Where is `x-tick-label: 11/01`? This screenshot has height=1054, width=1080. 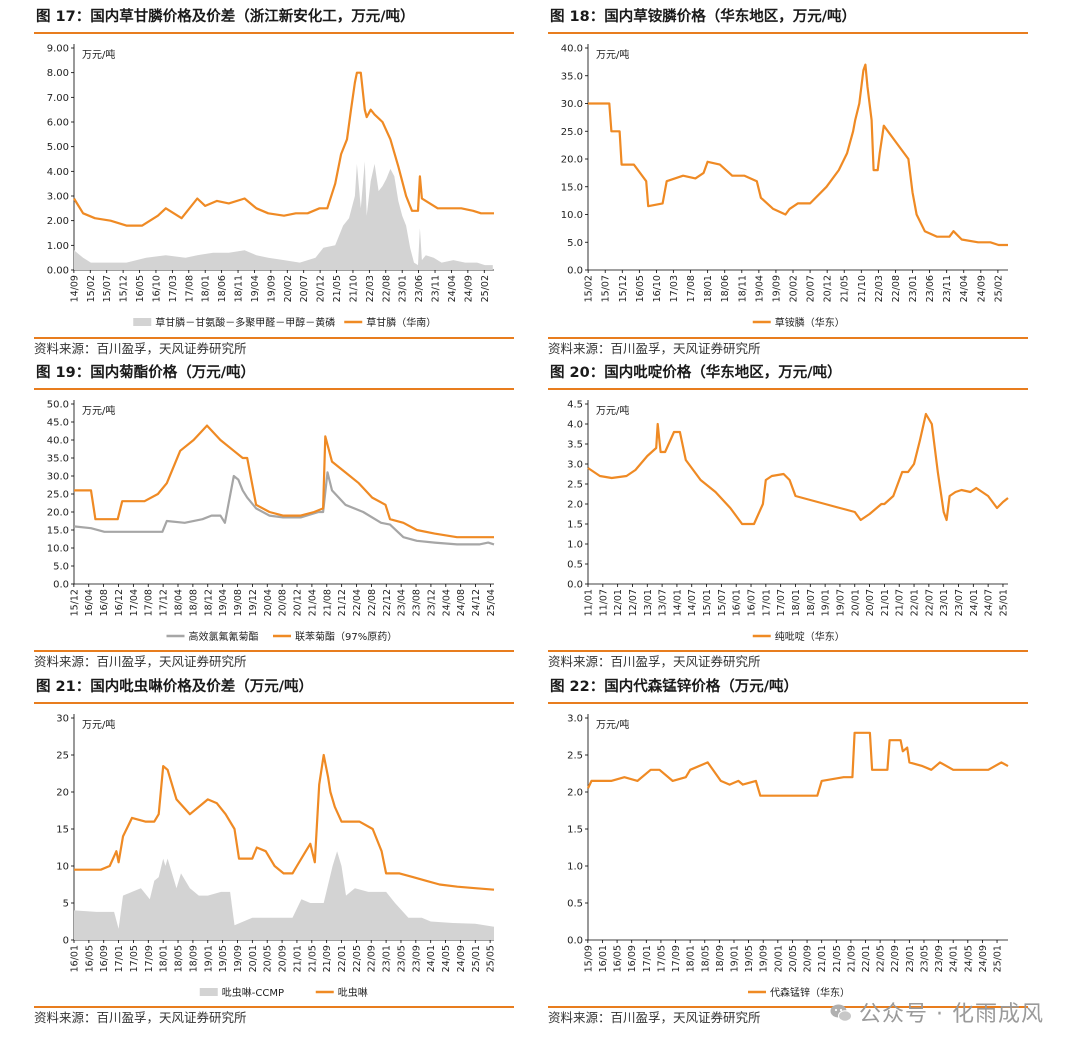 x-tick-label: 11/01 is located at coordinates (589, 602).